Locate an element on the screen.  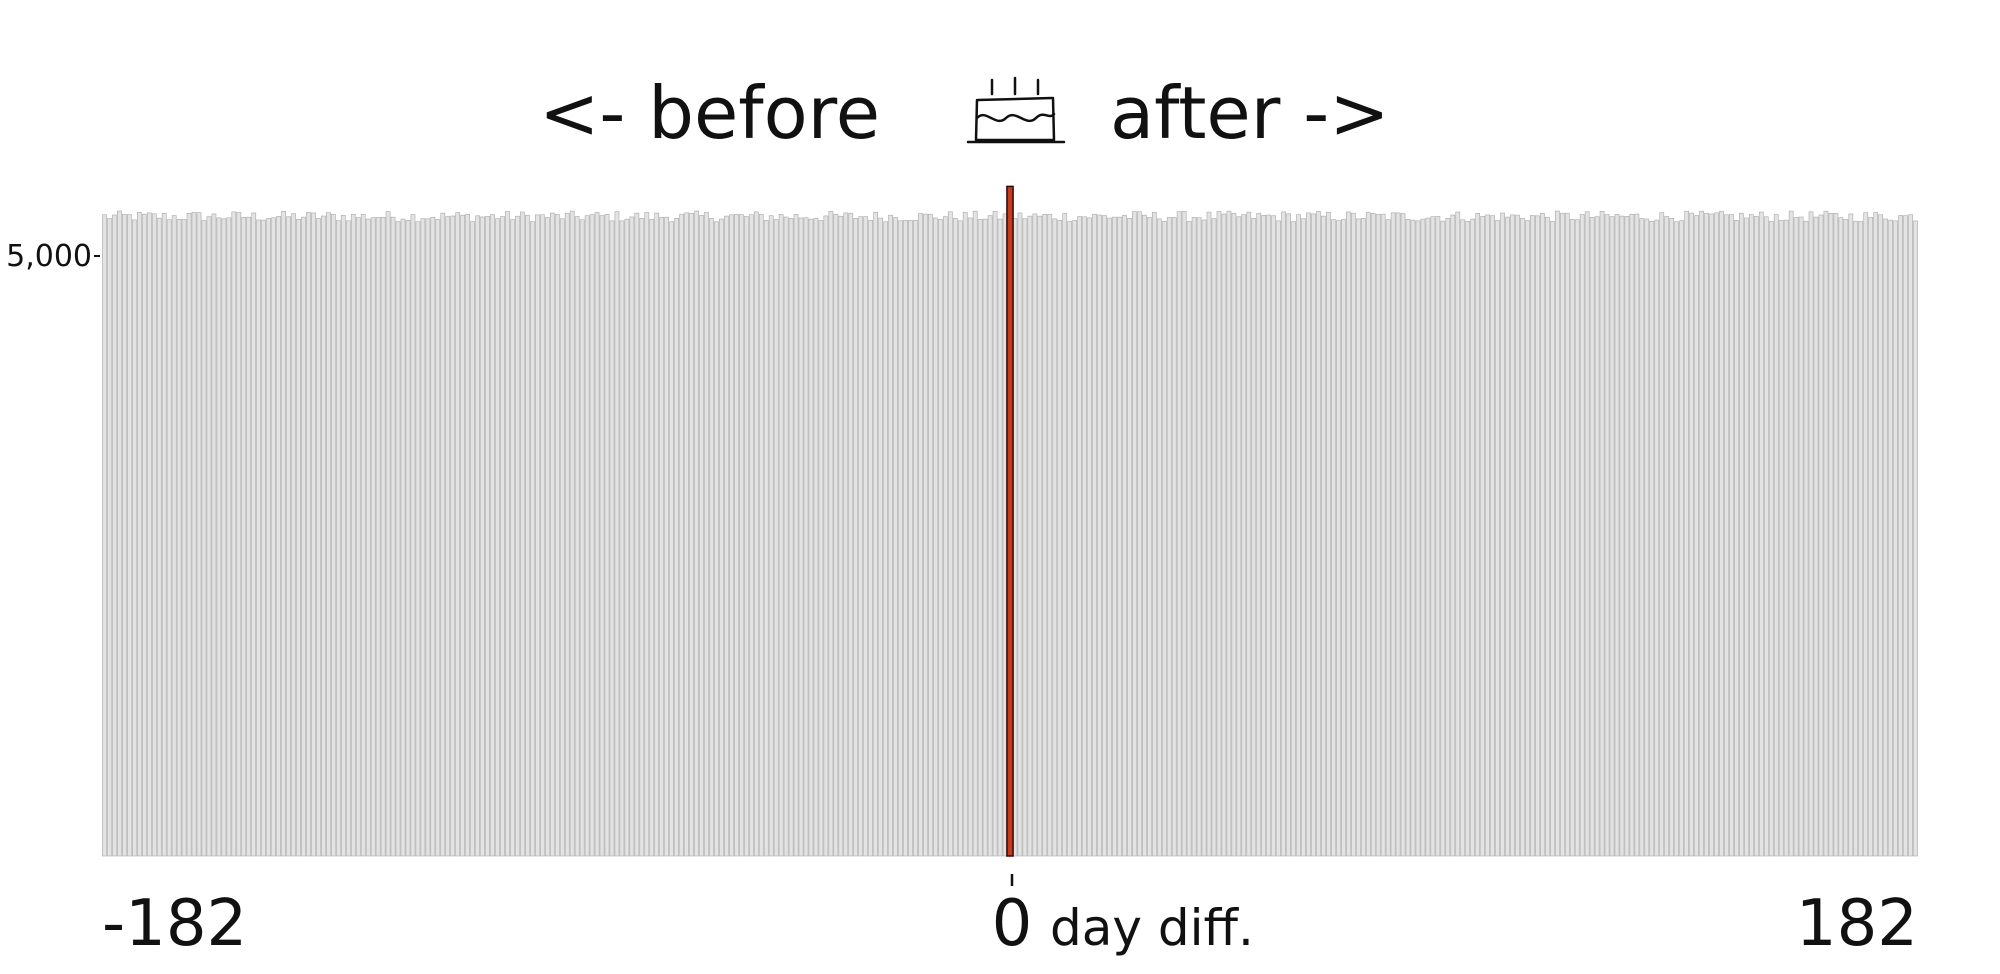
x-axis: -182 0 182 is located at coordinates (1010, 917).